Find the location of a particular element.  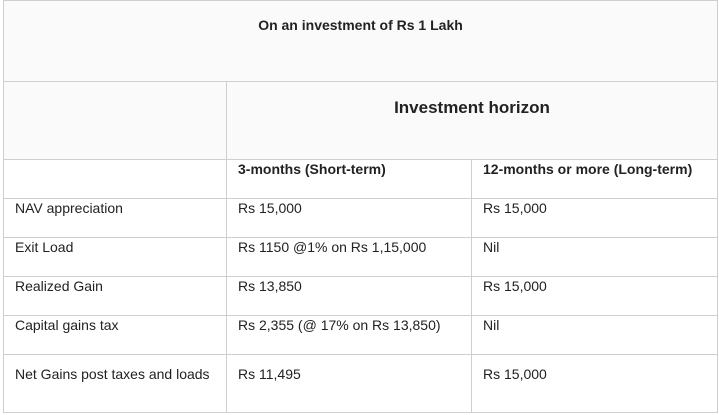

column-header-long-term: 12-months or more (Long-term) is located at coordinates (594, 179).